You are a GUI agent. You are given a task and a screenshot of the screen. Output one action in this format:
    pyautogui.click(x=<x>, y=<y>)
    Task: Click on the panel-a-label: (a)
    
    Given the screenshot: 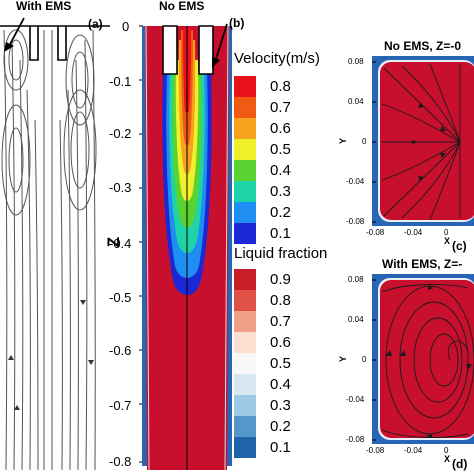 What is the action you would take?
    pyautogui.click(x=95, y=24)
    